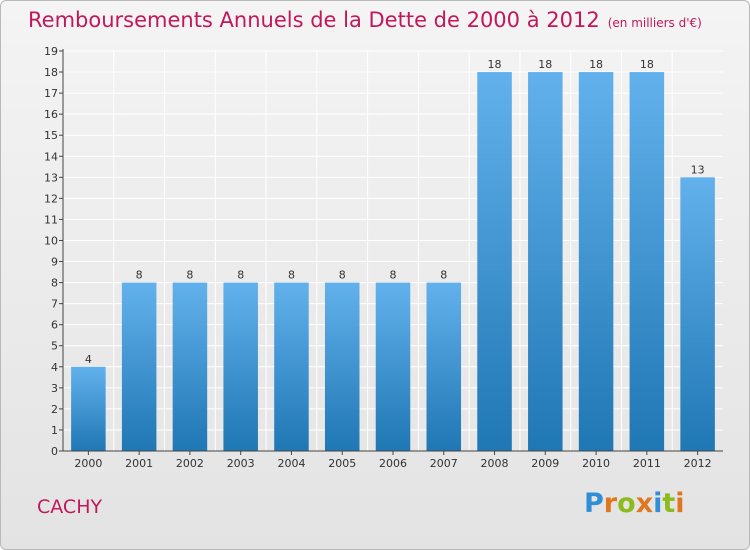  Describe the element at coordinates (54, 409) in the screenshot. I see `y-tick-label: 2` at that location.